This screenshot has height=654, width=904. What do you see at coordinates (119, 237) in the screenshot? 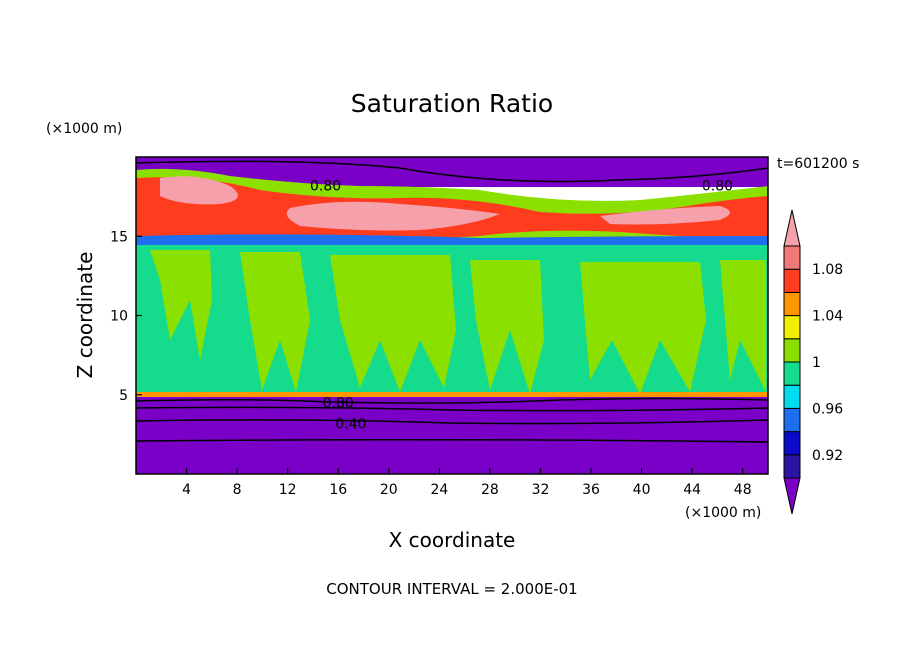
I see `y-tick-label: 15` at bounding box center [119, 237].